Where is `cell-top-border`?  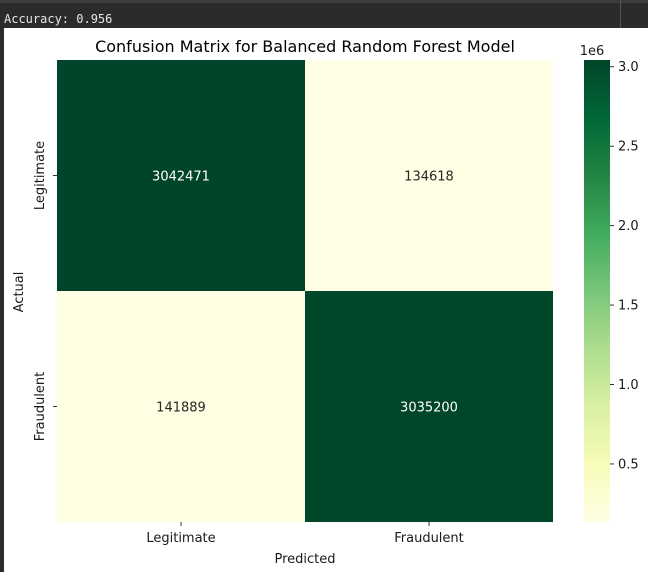 cell-top-border is located at coordinates (324, 1).